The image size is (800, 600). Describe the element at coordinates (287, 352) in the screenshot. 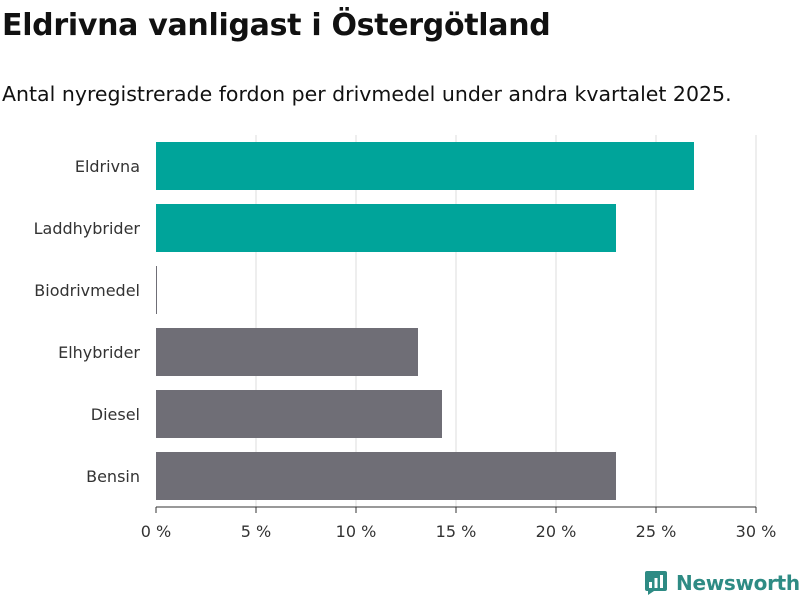

I see `bar-elhybrider` at that location.